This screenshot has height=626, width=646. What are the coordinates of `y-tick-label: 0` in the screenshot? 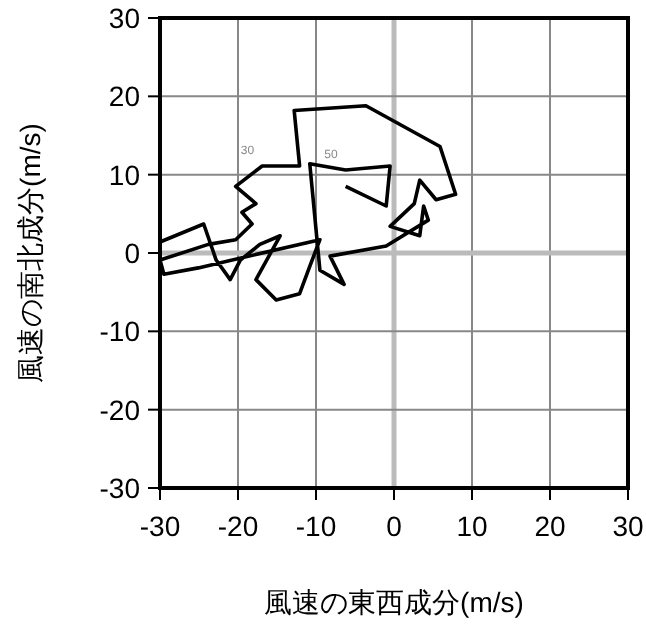 It's located at (132, 253).